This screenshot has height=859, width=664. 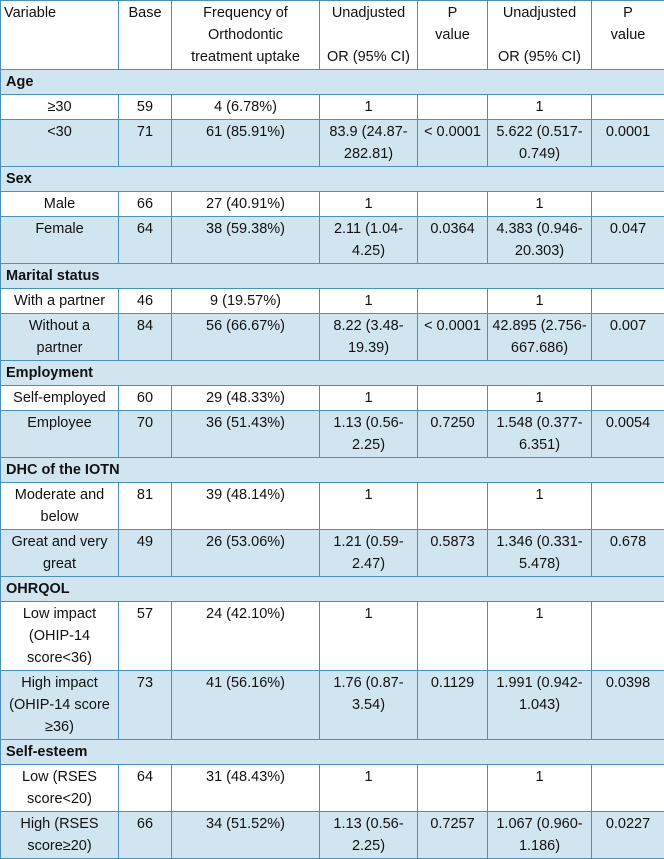 What do you see at coordinates (332, 470) in the screenshot?
I see `group-label: DHC of the IOTN` at bounding box center [332, 470].